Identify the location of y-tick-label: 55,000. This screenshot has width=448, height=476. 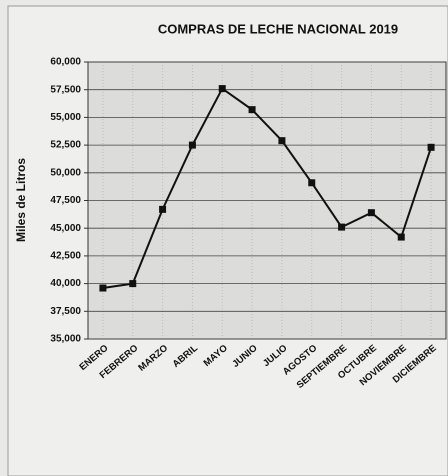
(65, 117).